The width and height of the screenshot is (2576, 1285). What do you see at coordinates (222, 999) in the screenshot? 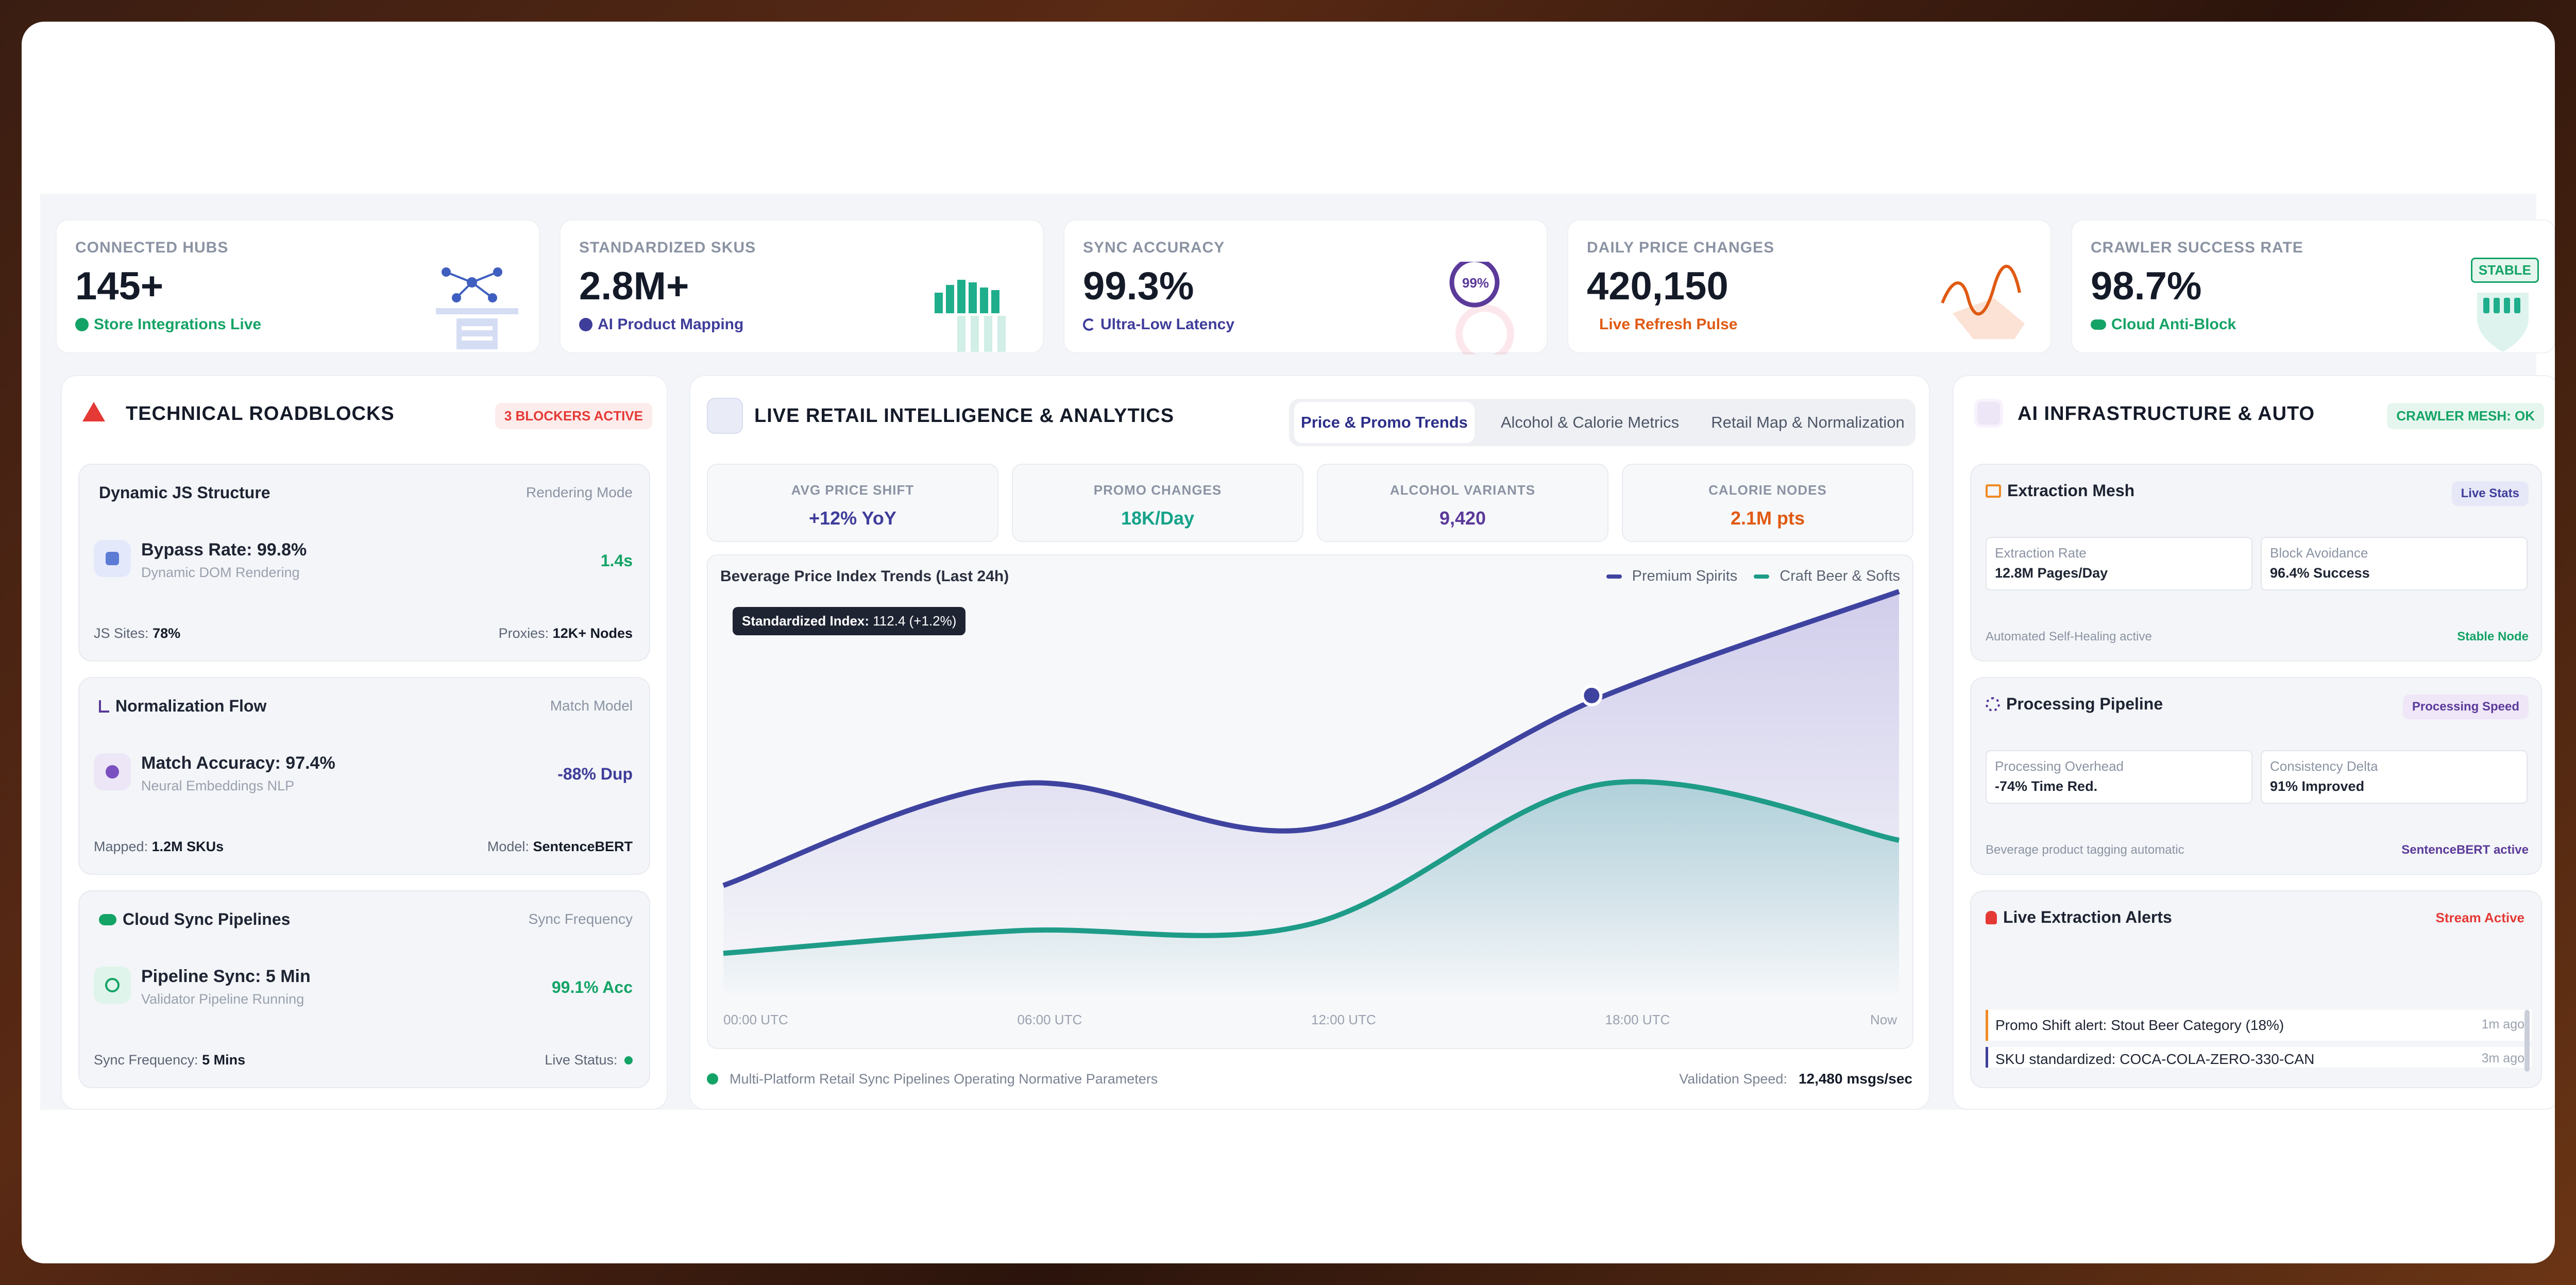
I see `card-sub: Validator Pipeline Running` at bounding box center [222, 999].